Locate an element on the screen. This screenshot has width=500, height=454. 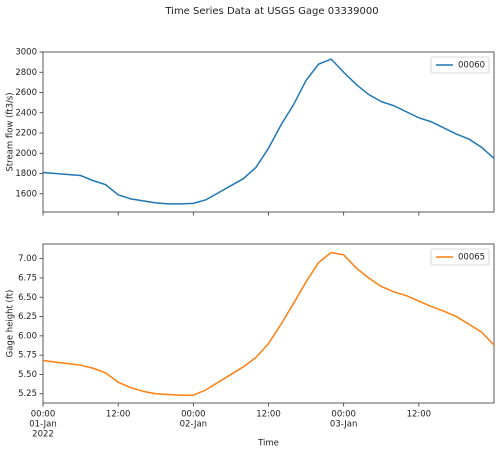
y-axis-label: Gage height (ft) is located at coordinates (11, 324).